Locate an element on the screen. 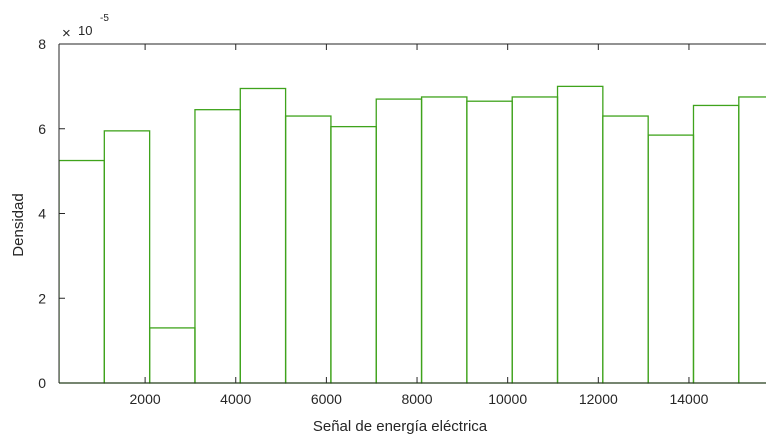 This screenshot has height=436, width=766. y-tick-label: 6 is located at coordinates (42, 129).